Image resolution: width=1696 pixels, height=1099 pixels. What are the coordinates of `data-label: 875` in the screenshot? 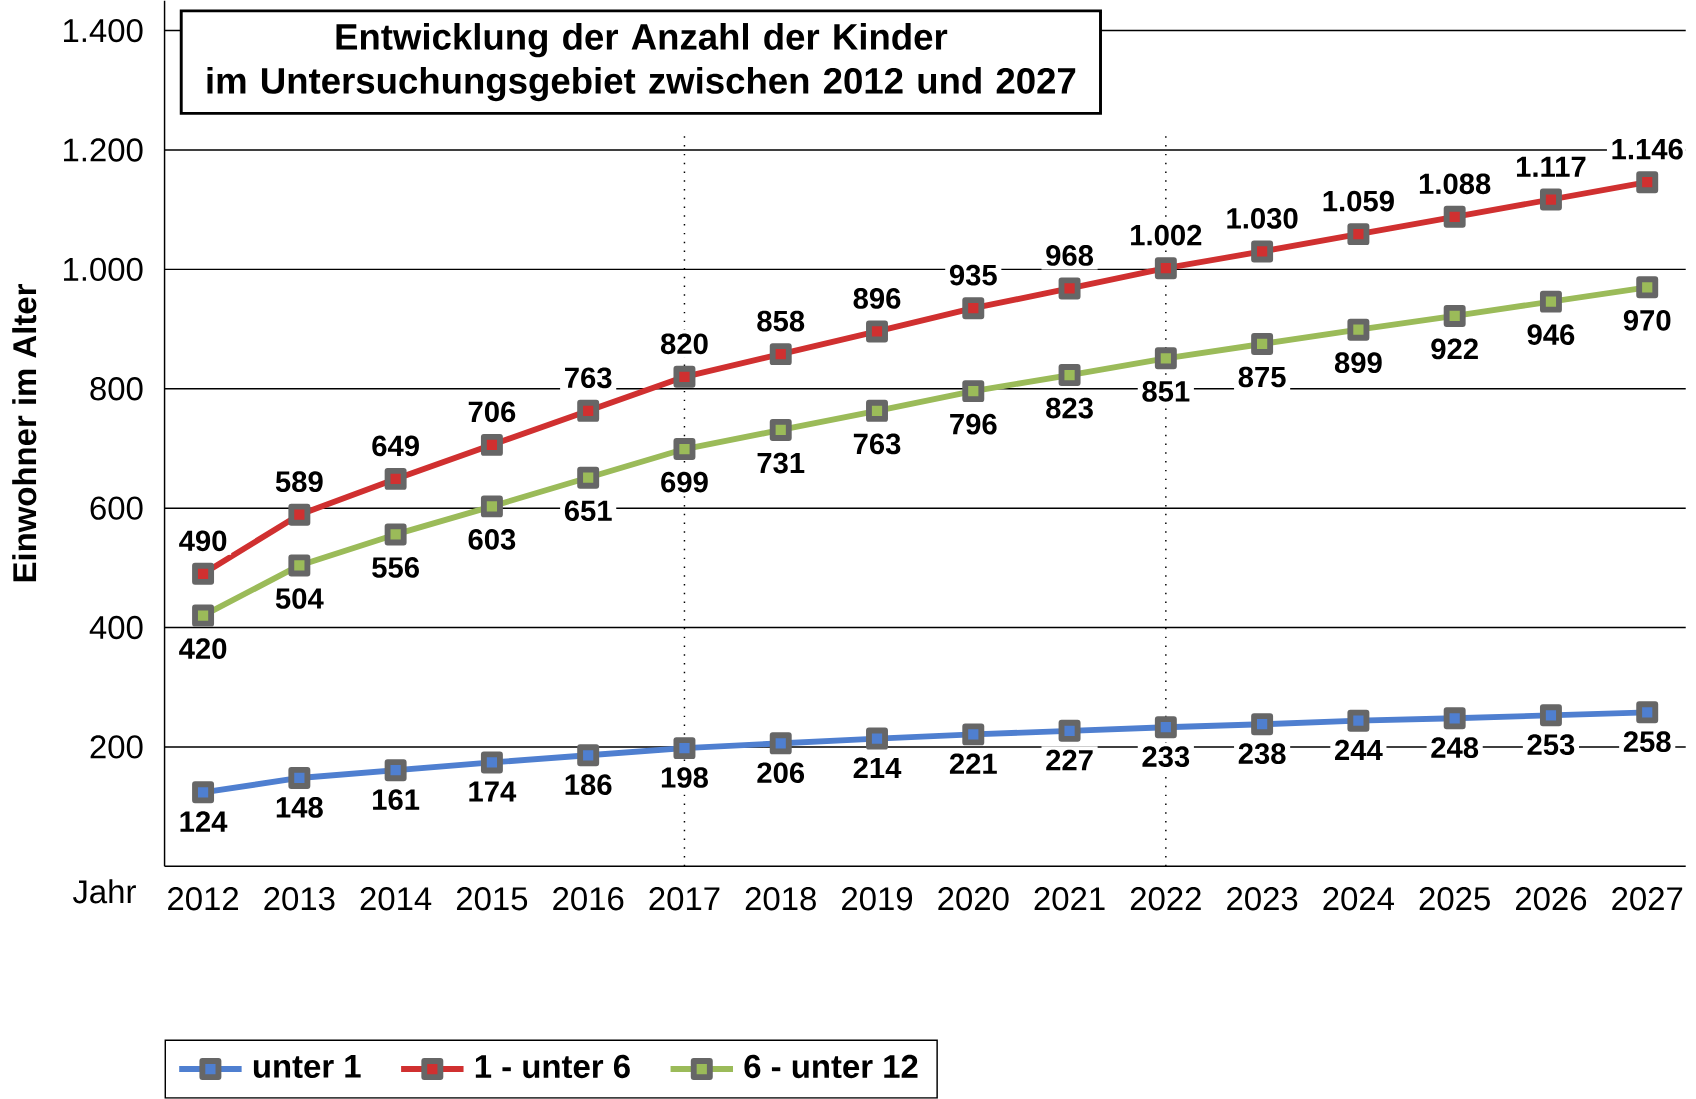 It's located at (1262, 377).